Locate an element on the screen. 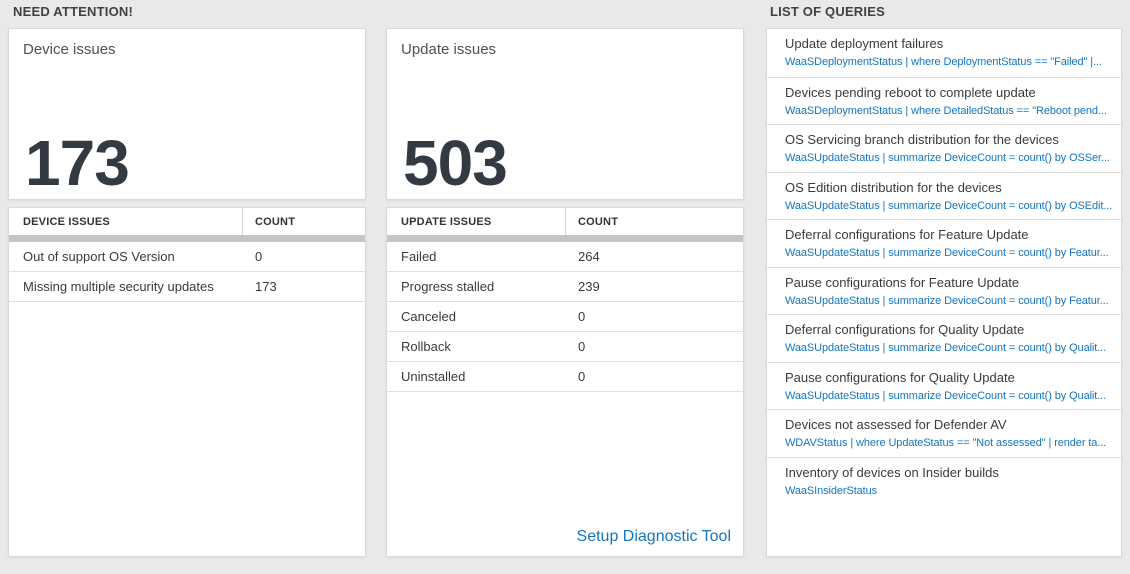 This screenshot has width=1130, height=574. issue-cell: Failed is located at coordinates (419, 256).